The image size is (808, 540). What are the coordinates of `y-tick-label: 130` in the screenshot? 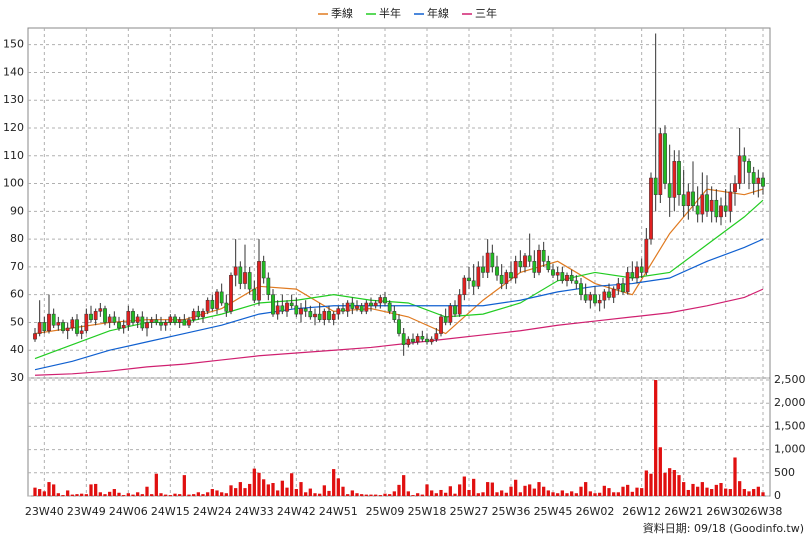 It's located at (13, 99).